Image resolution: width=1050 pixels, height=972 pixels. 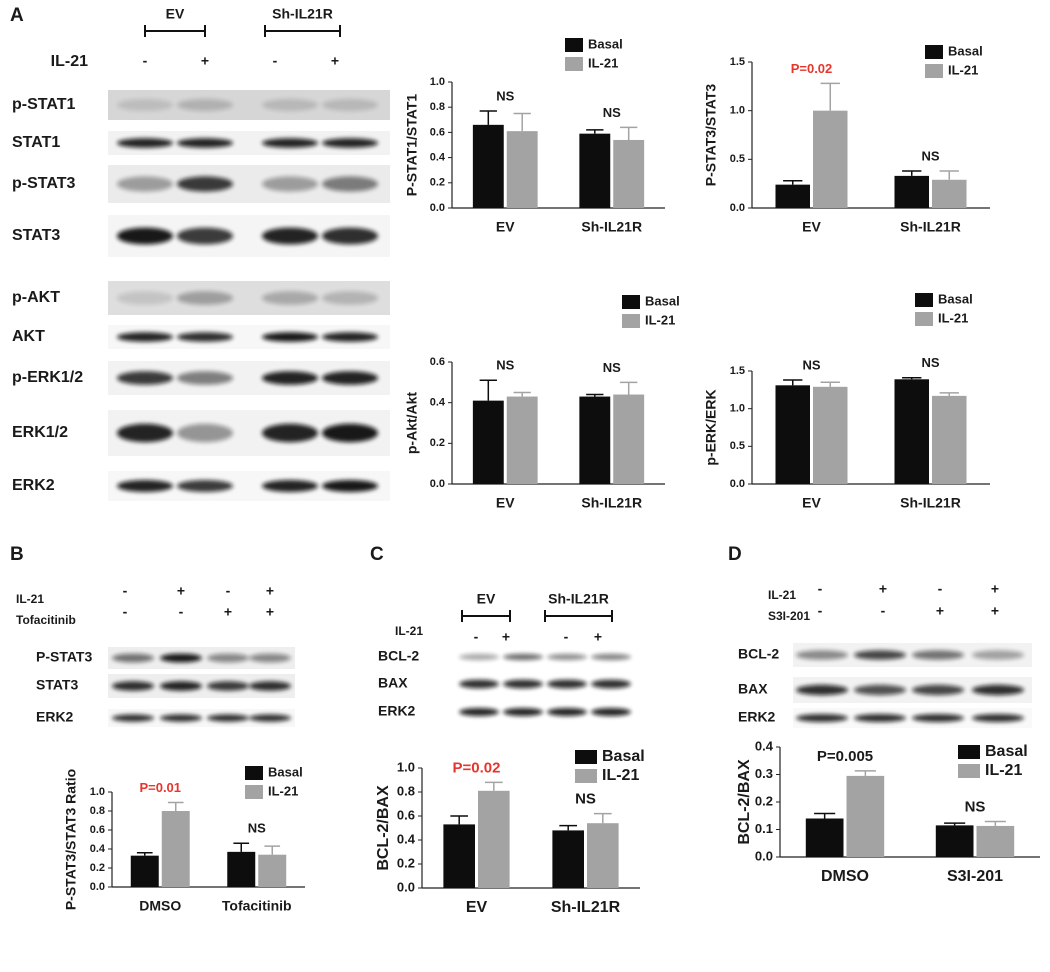 I want to click on blot-row-label: STAT3, so click(x=36, y=235).